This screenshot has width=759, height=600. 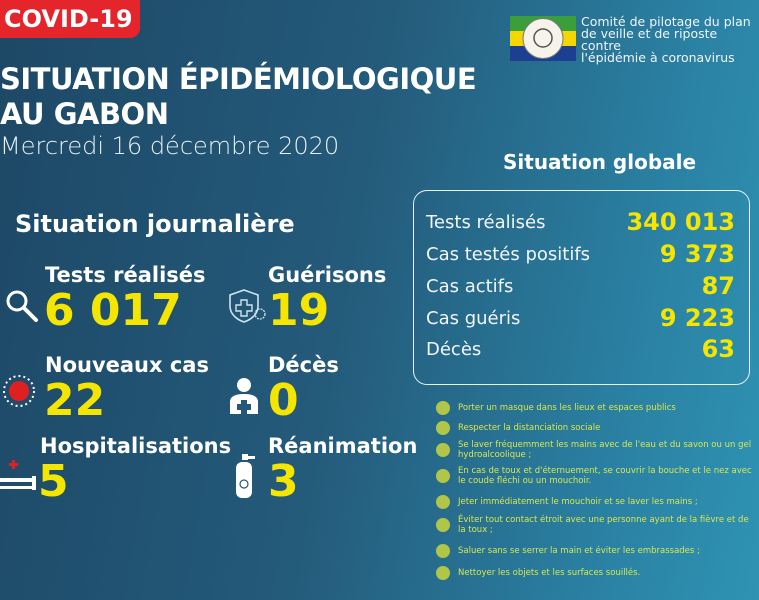 I want to click on daily-icu-label: Réanimation, so click(x=343, y=446).